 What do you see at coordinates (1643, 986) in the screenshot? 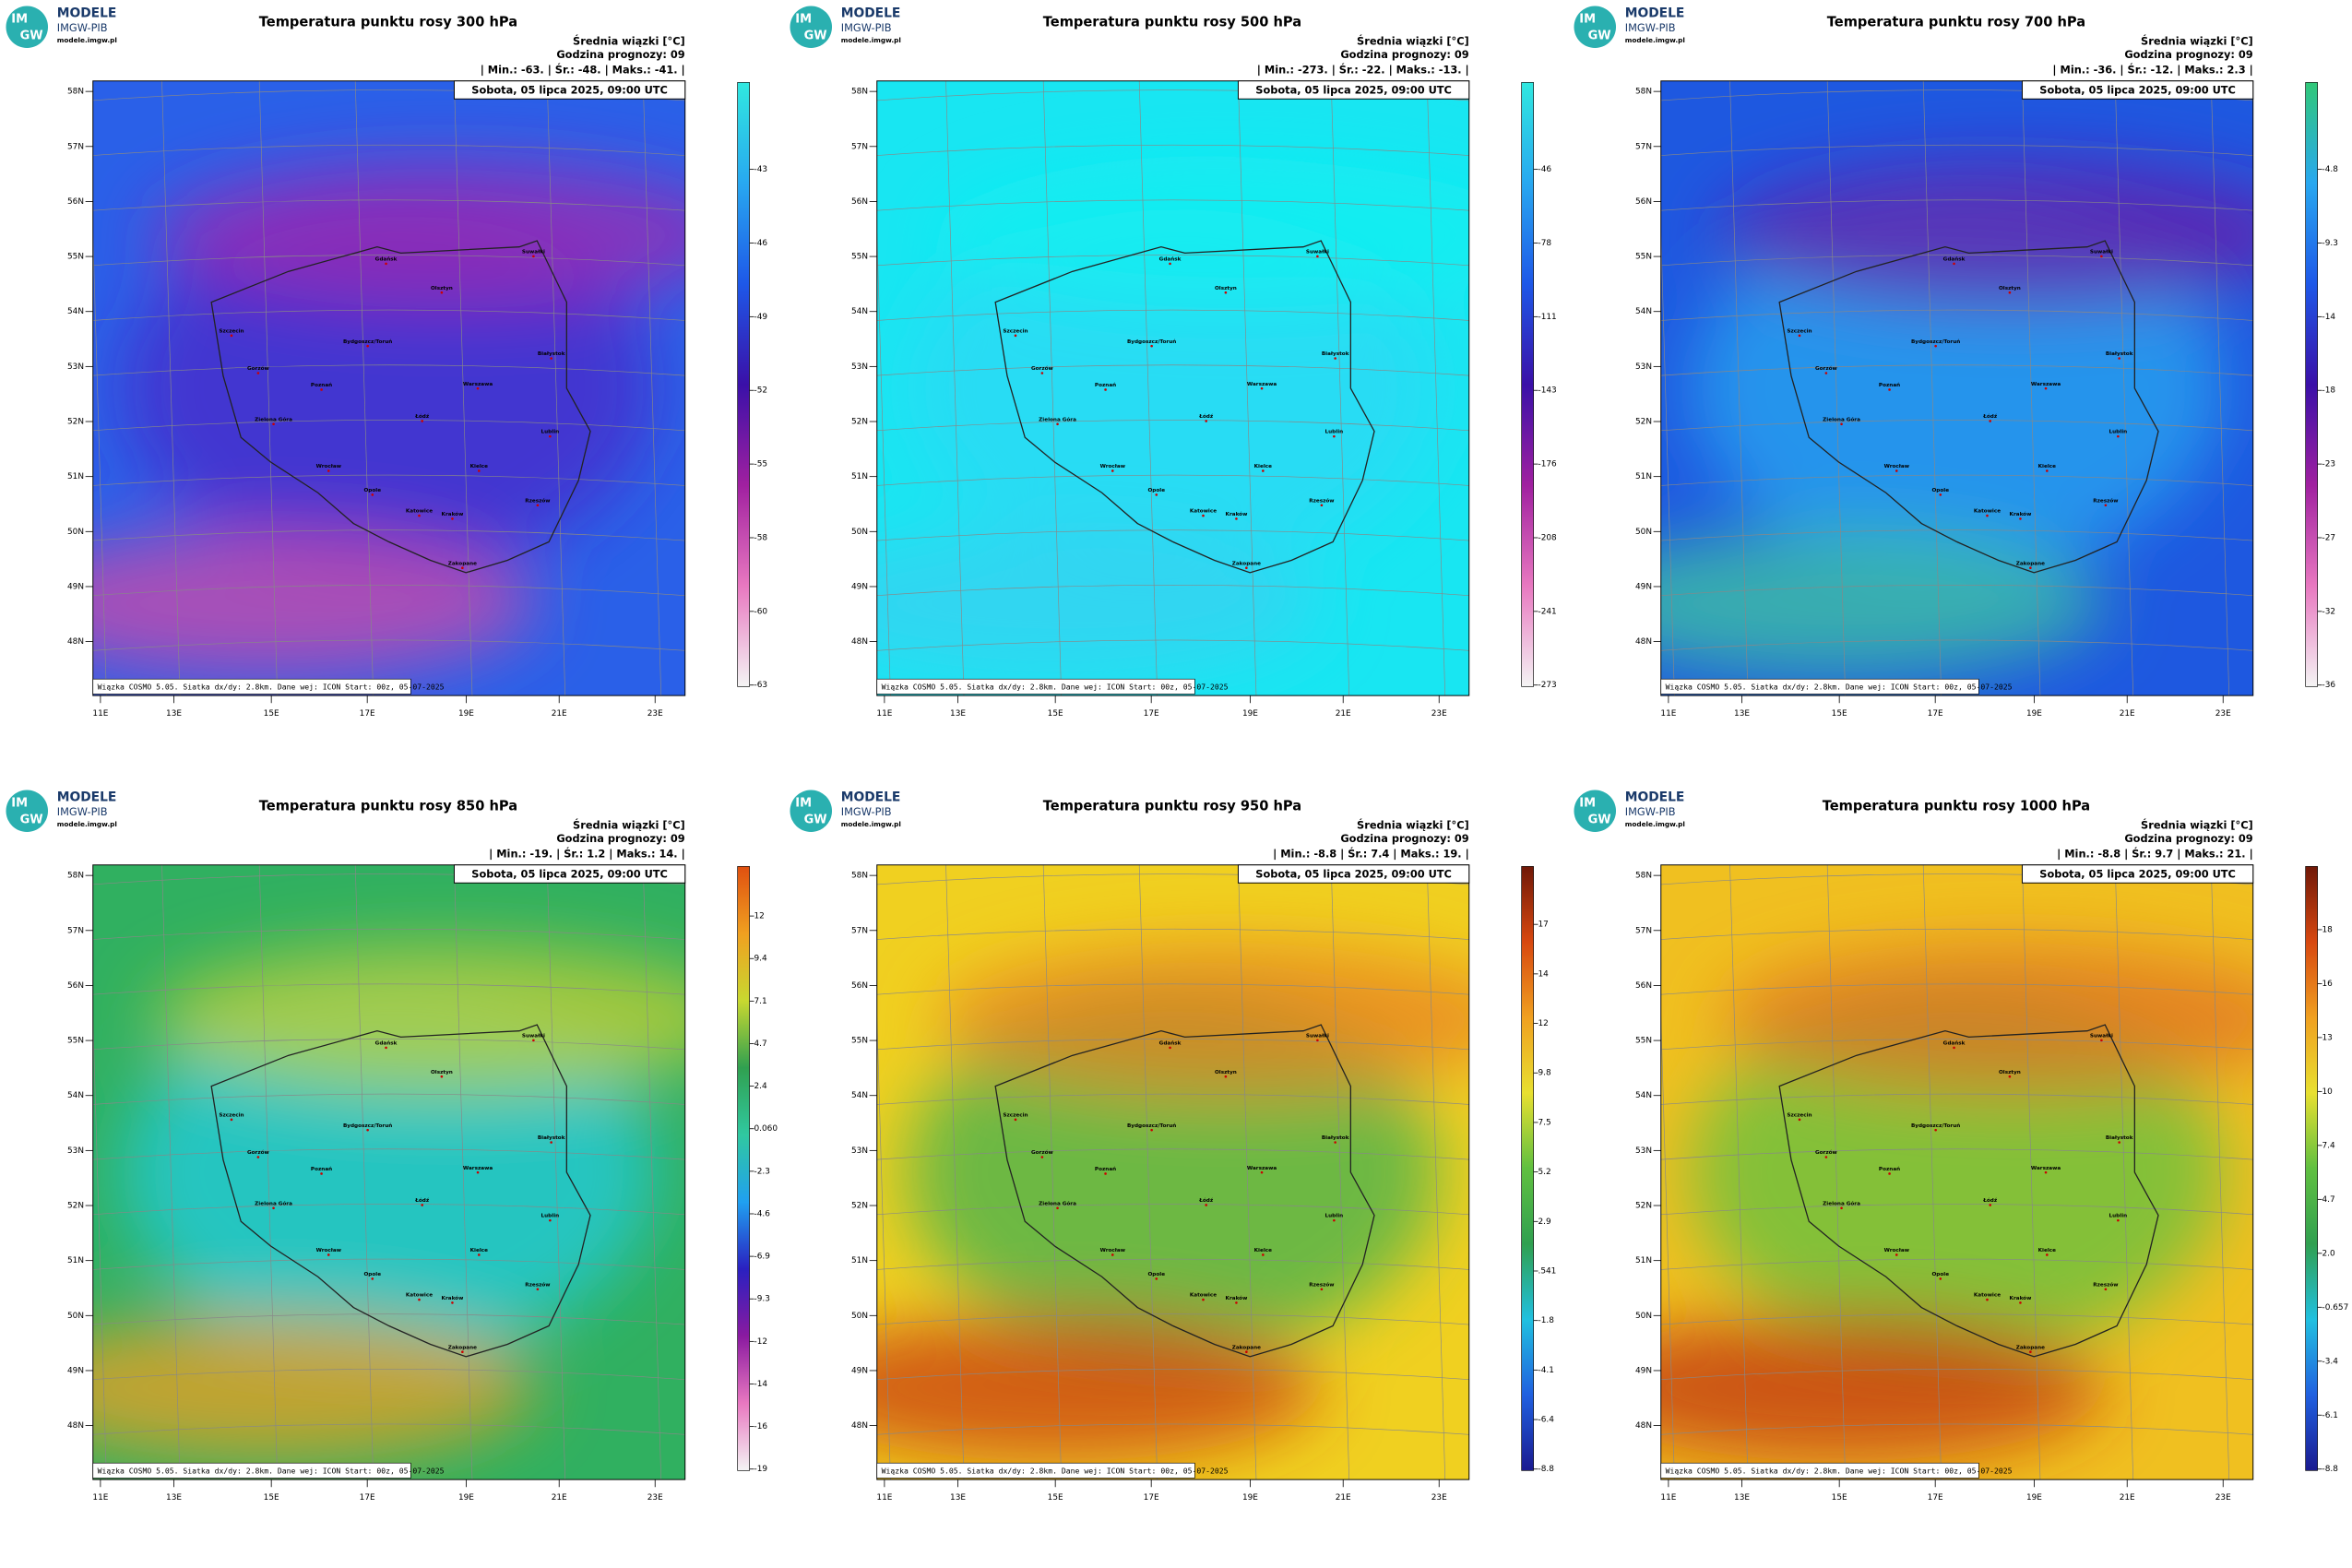
I see `lat-label: 56N` at bounding box center [1643, 986].